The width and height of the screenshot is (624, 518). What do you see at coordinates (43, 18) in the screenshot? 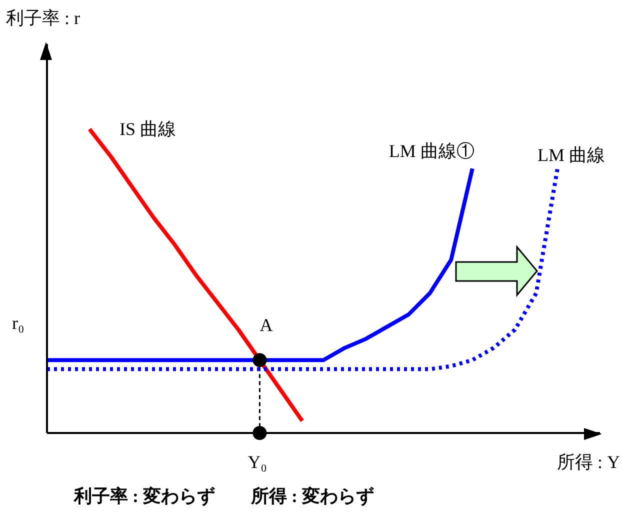
I see `text: 利子率 : r` at bounding box center [43, 18].